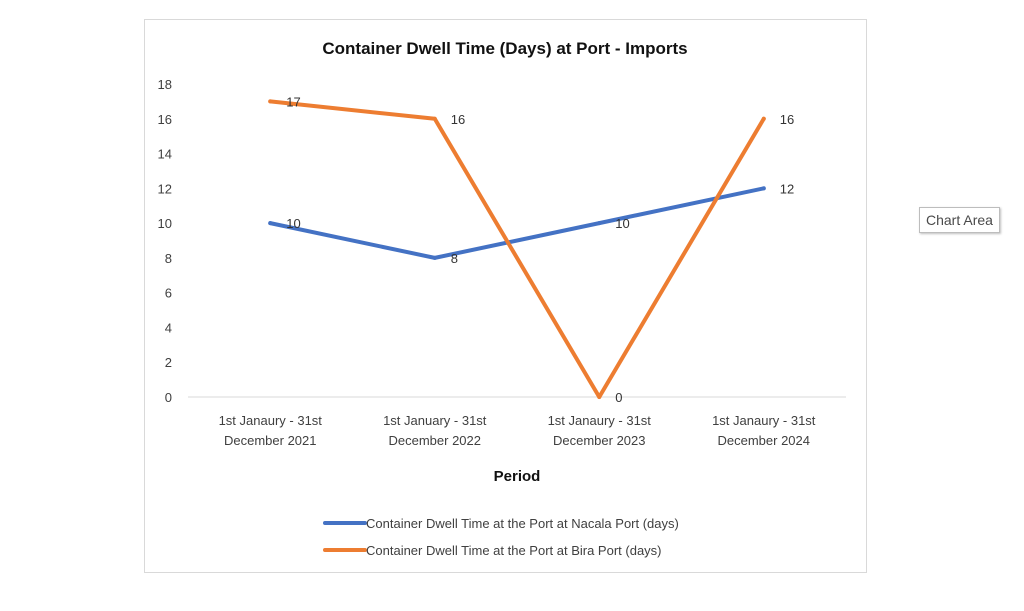 The height and width of the screenshot is (611, 1024). I want to click on y-tick-label: 2, so click(168, 362).